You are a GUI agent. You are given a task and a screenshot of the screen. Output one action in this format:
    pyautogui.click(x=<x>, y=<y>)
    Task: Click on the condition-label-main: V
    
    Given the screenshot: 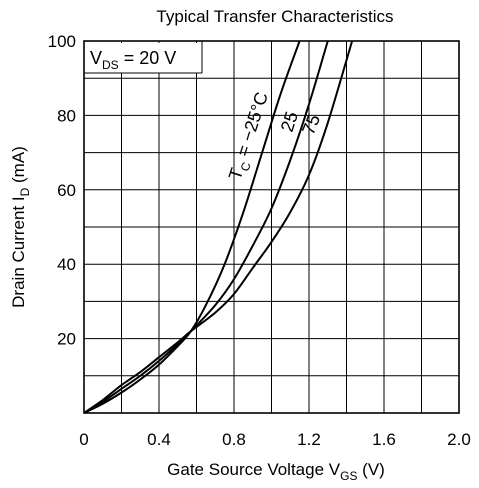 What is the action you would take?
    pyautogui.click(x=96, y=58)
    